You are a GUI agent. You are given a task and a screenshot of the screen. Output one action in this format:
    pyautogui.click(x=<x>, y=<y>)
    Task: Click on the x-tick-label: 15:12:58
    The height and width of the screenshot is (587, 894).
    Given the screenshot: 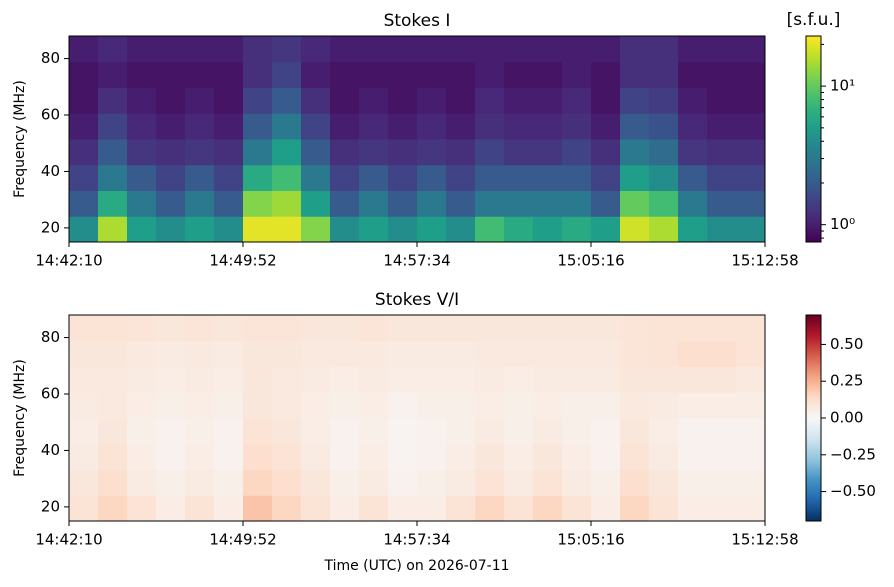 What is the action you would take?
    pyautogui.click(x=764, y=261)
    